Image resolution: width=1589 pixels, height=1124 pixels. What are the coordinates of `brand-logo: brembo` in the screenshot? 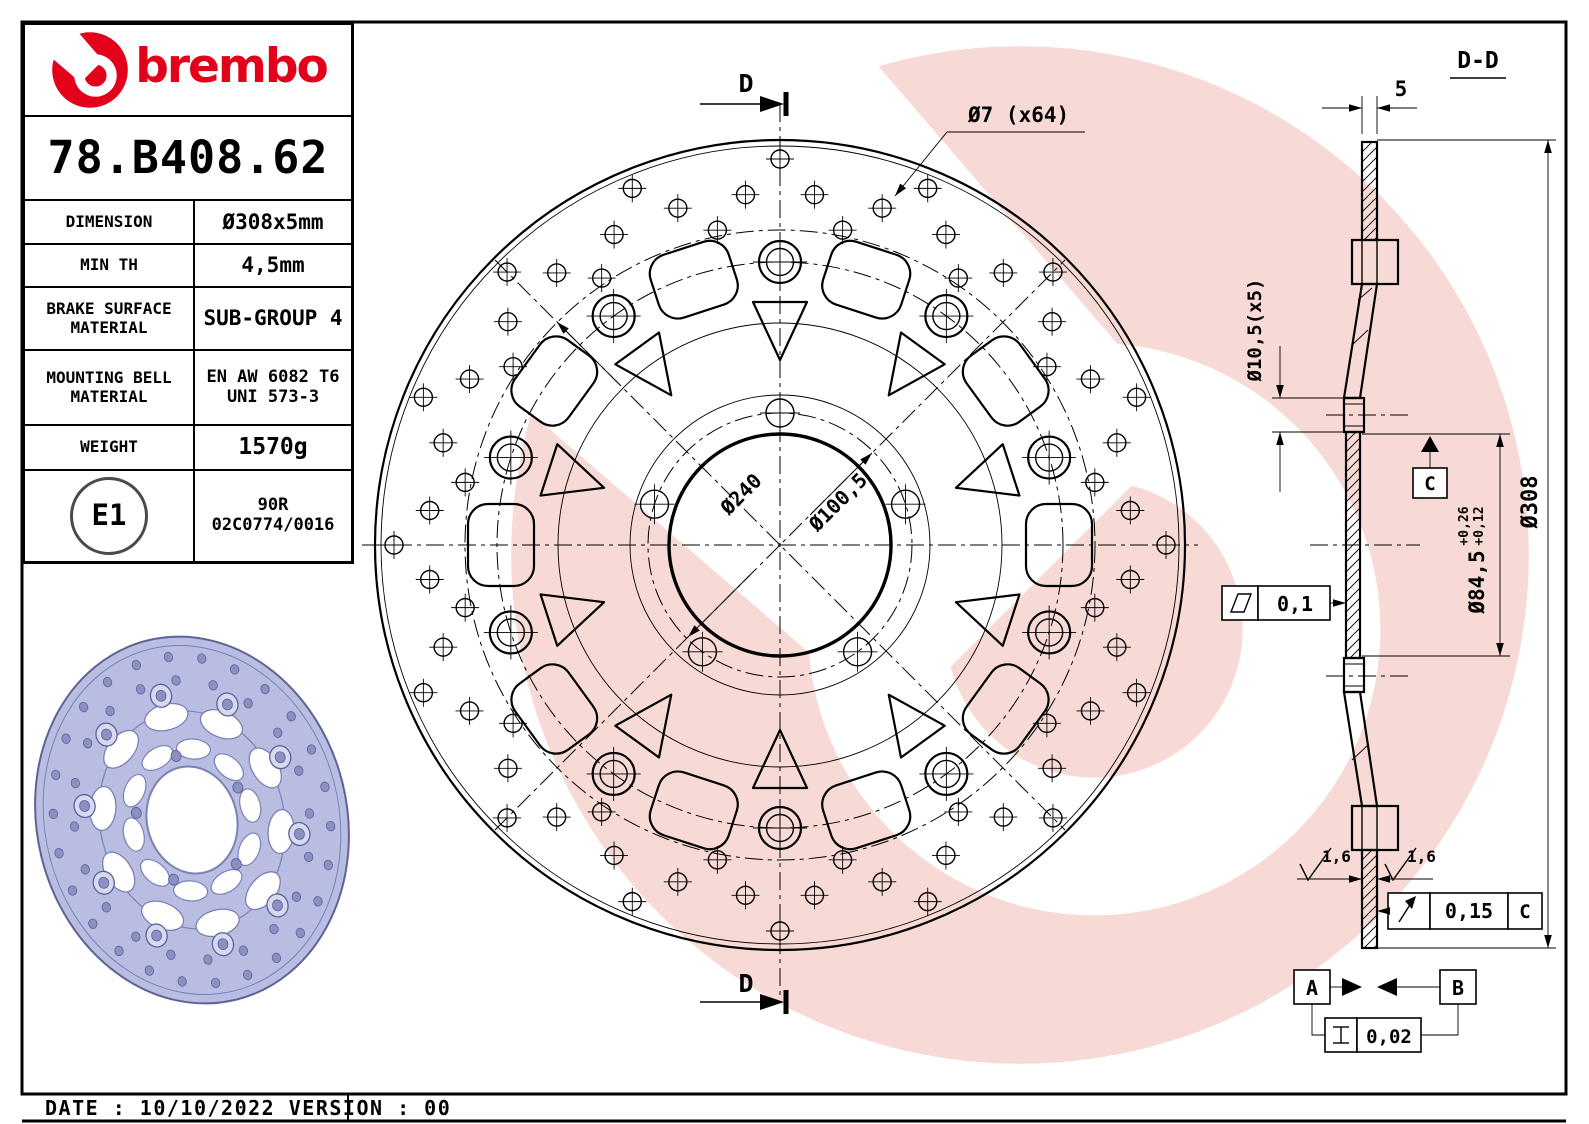 It's located at (188, 70).